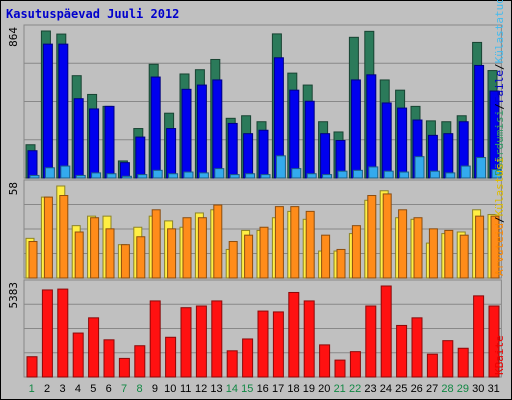 The width and height of the screenshot is (512, 400). What do you see at coordinates (62, 389) in the screenshot?
I see `x-tick-label: 3` at bounding box center [62, 389].